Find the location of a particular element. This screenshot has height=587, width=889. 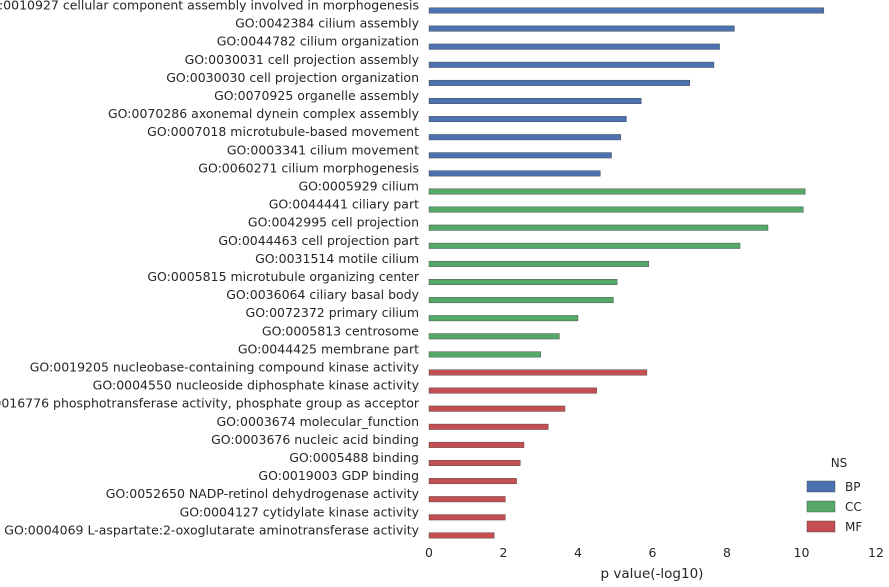

category-label: GO:0036064 ciliary basal body is located at coordinates (322, 294).